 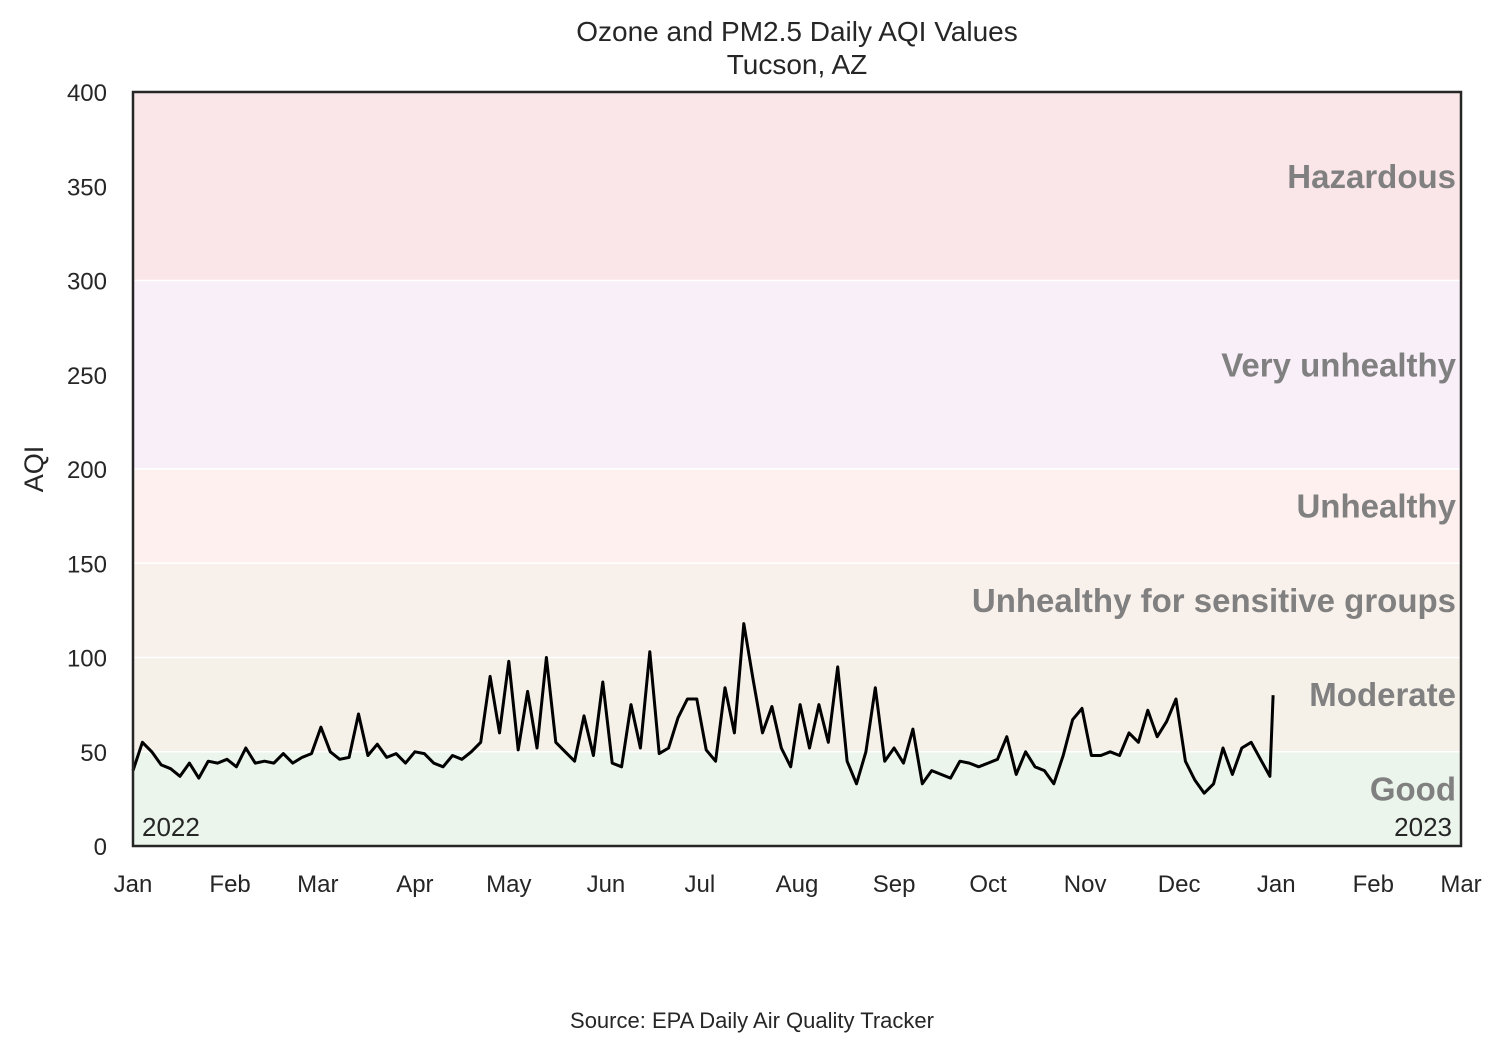 What do you see at coordinates (93, 753) in the screenshot?
I see `y-tick-label: 50` at bounding box center [93, 753].